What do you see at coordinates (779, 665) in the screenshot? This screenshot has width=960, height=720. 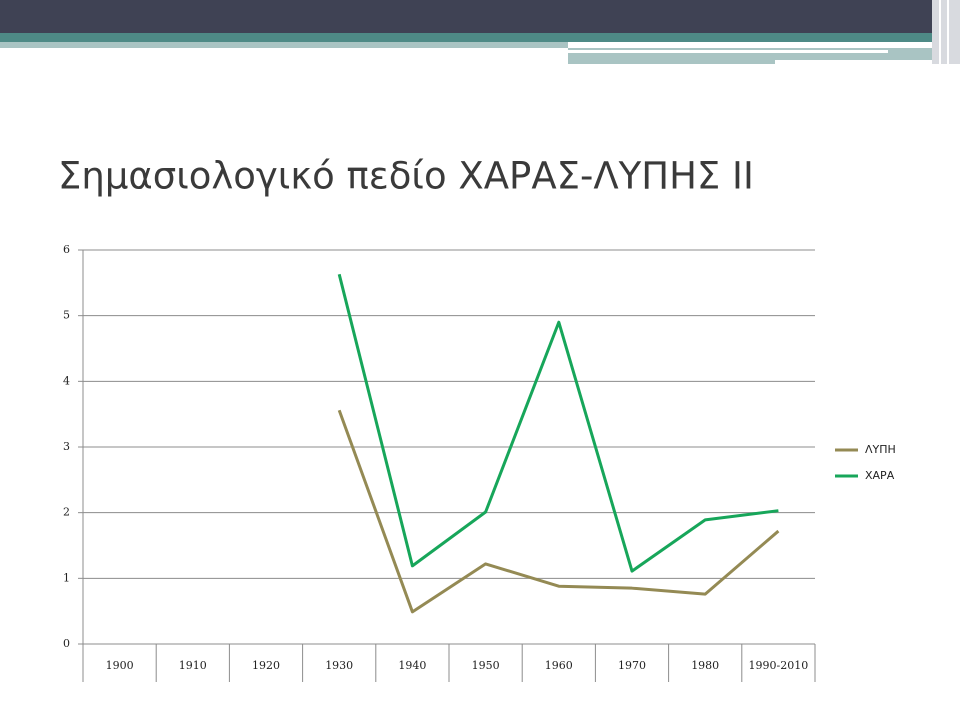 I see `x-tick-label: 1990-2010` at bounding box center [779, 665].